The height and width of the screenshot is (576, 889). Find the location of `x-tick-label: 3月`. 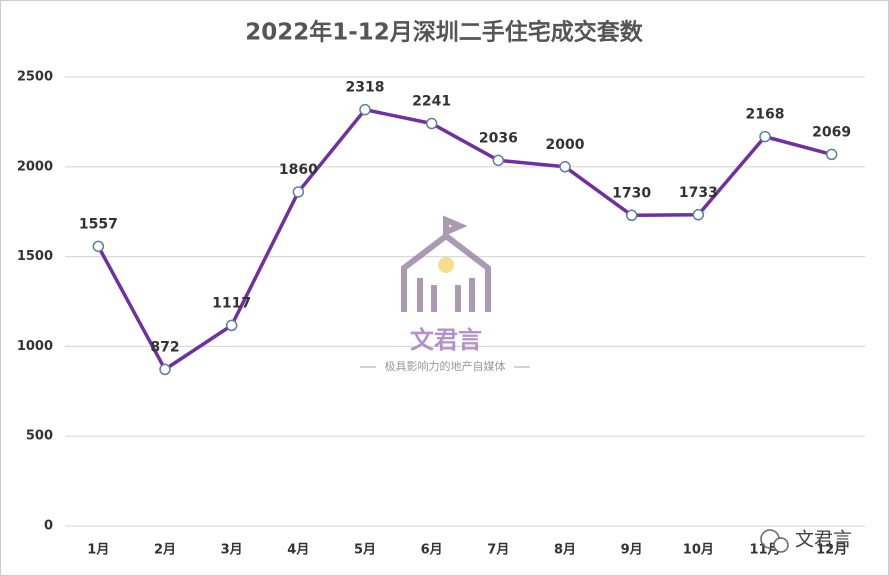

x-tick-label: 3月 is located at coordinates (232, 550).